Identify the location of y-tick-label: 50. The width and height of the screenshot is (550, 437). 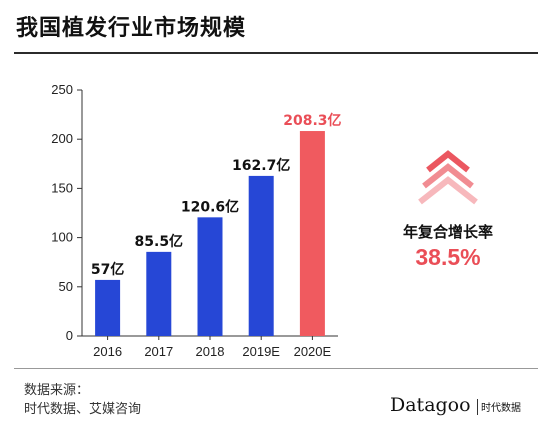
(66, 286).